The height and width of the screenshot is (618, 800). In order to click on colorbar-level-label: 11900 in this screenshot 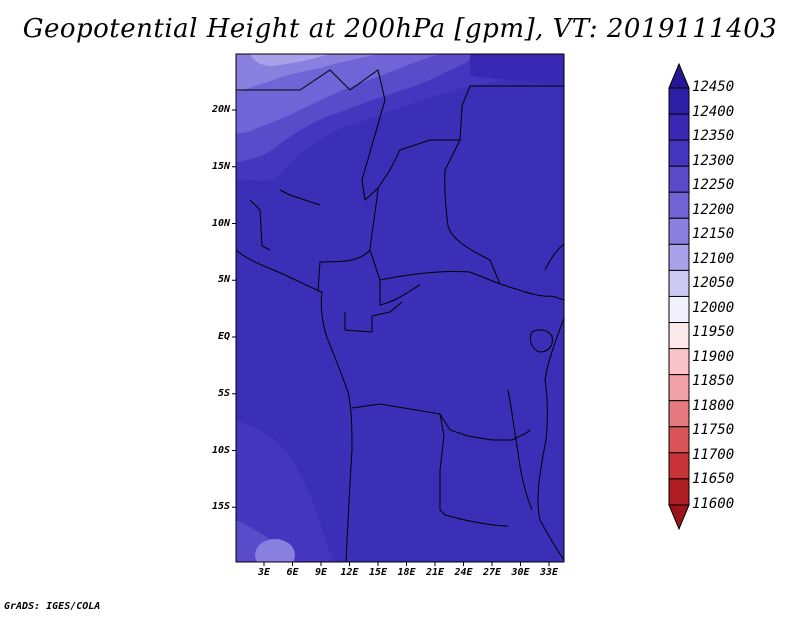, I will do `click(713, 356)`.